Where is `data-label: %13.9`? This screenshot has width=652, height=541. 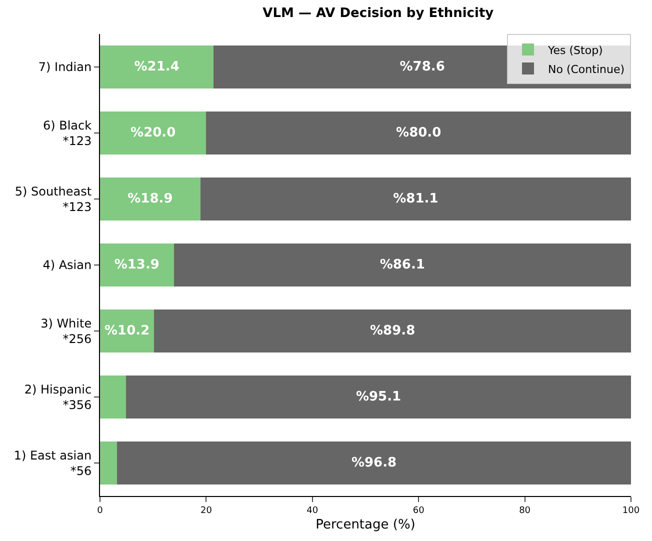 data-label: %13.9 is located at coordinates (137, 265).